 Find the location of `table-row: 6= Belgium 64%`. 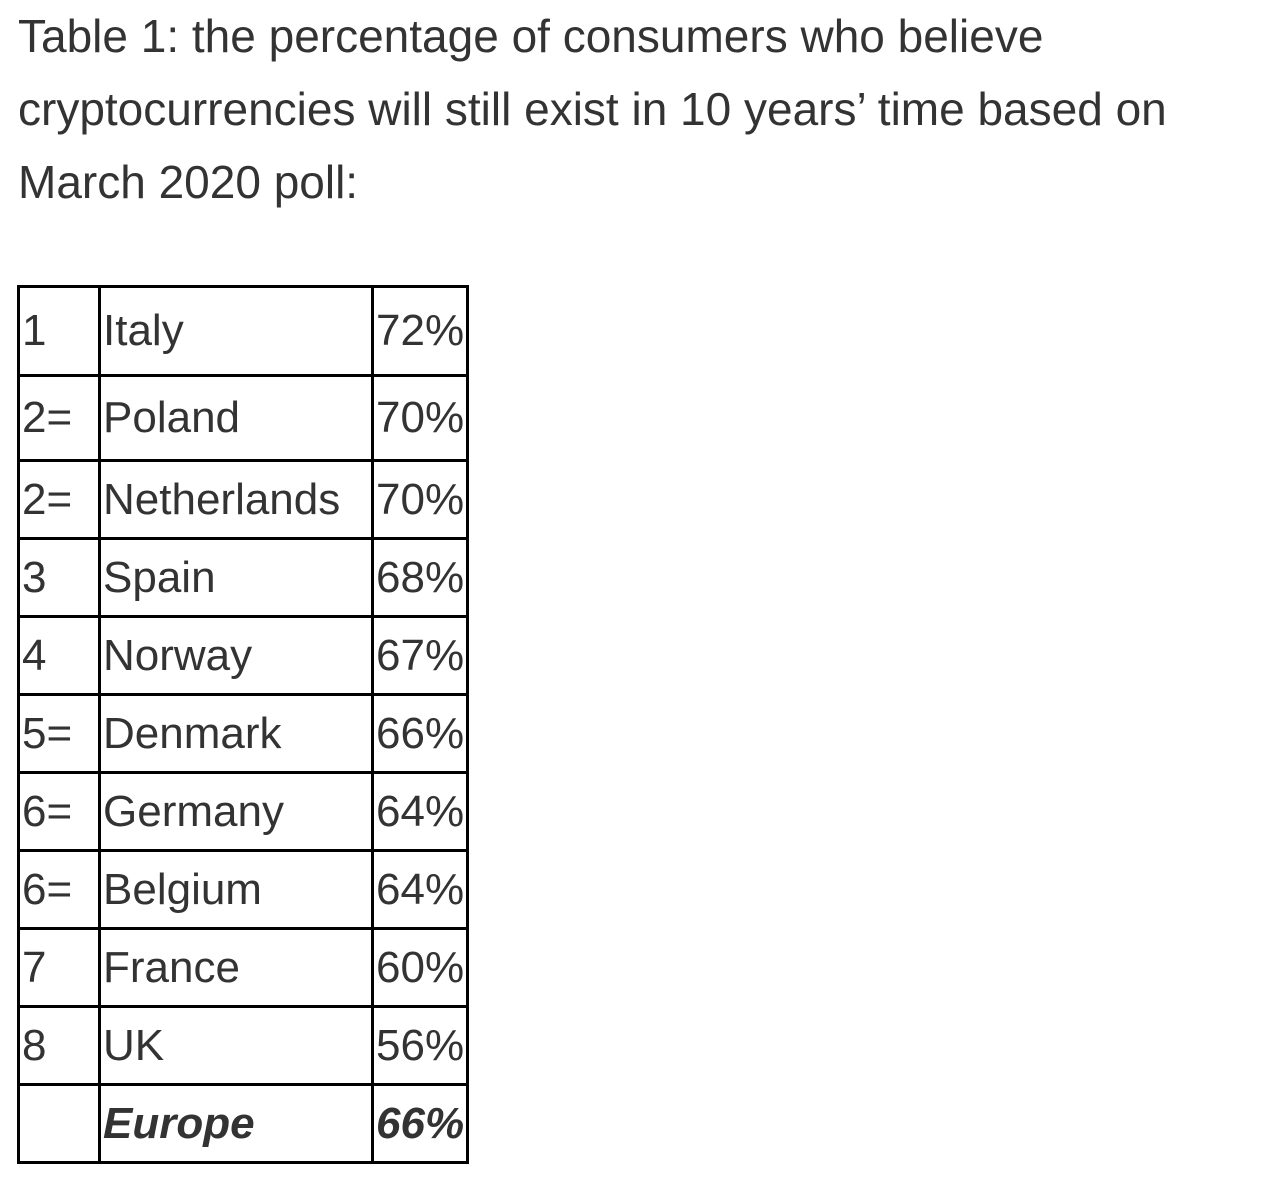

table-row: 6= Belgium 64% is located at coordinates (243, 889).